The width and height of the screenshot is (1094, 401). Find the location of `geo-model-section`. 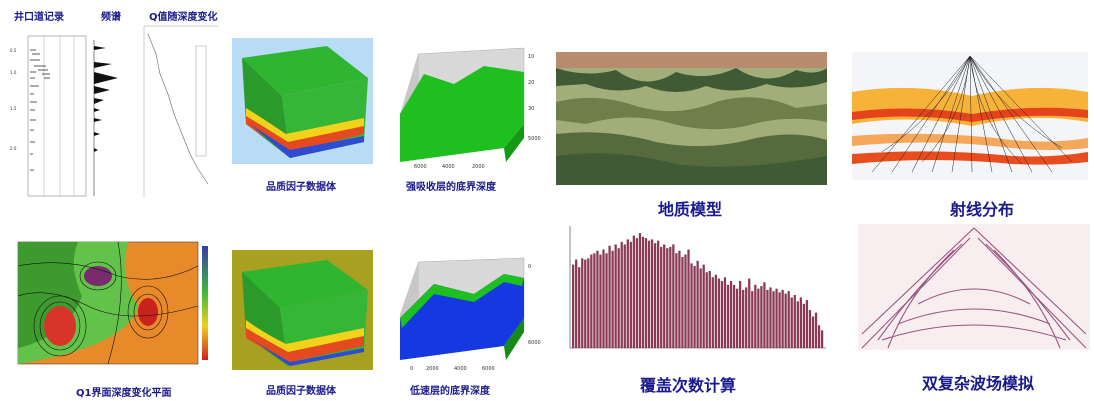

geo-model-section is located at coordinates (691, 118).